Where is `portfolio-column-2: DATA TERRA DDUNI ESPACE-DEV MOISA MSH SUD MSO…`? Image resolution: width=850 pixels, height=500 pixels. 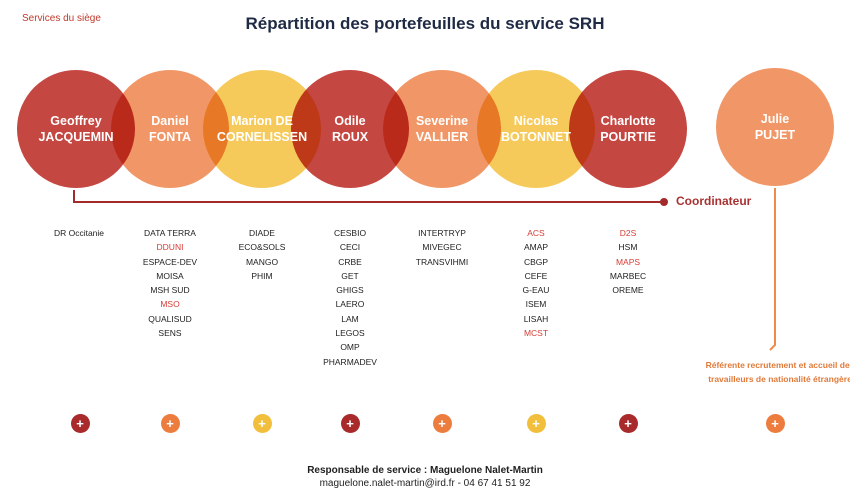
portfolio-column-2: DATA TERRA DDUNI ESPACE-DEV MOISA MSH SUD MSO… is located at coordinates (170, 283).